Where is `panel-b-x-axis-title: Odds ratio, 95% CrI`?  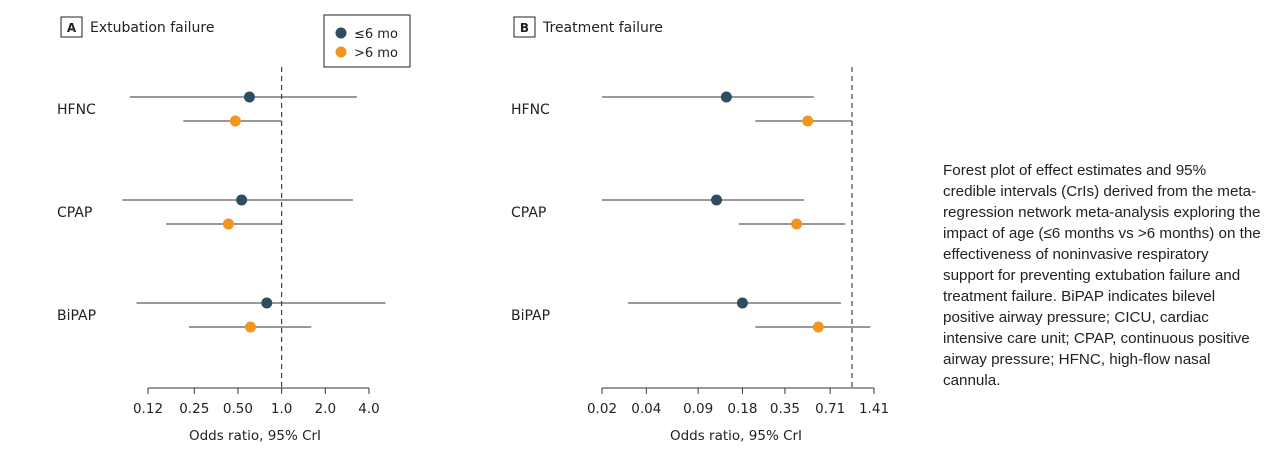 panel-b-x-axis-title: Odds ratio, 95% CrI is located at coordinates (736, 436).